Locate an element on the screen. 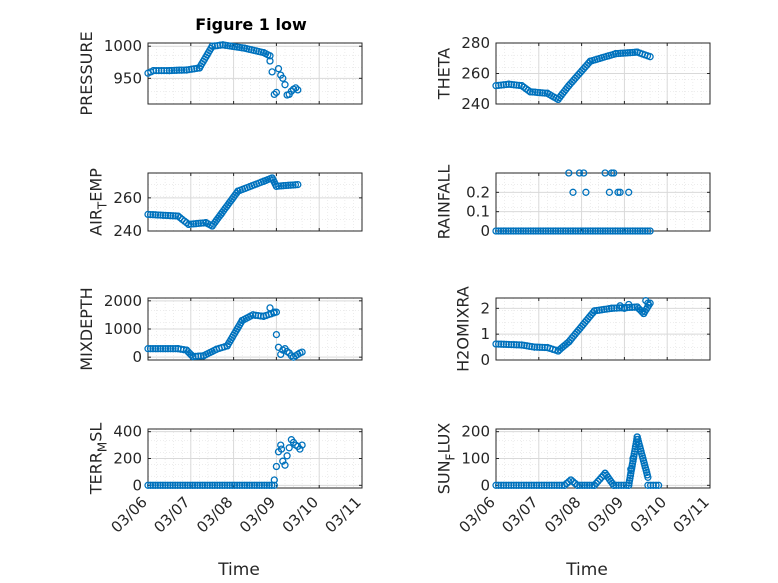 This screenshot has height=583, width=778. x-tick-label: 03/09 is located at coordinates (257, 514).